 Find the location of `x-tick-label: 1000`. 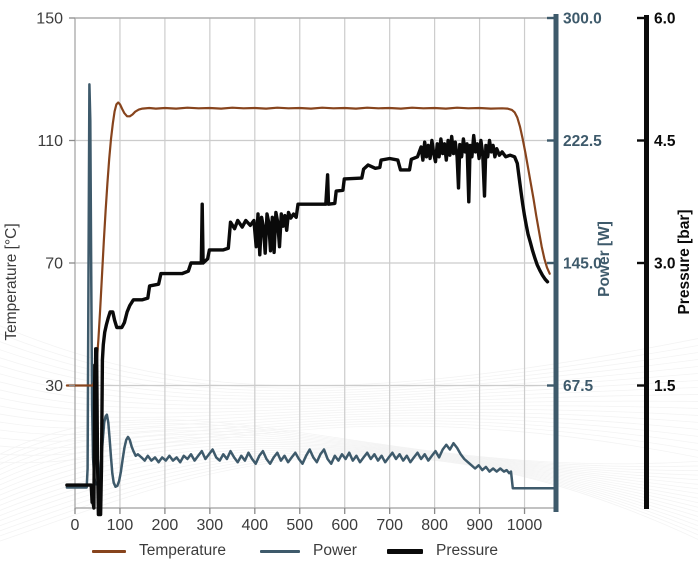

x-tick-label: 1000 is located at coordinates (525, 525).